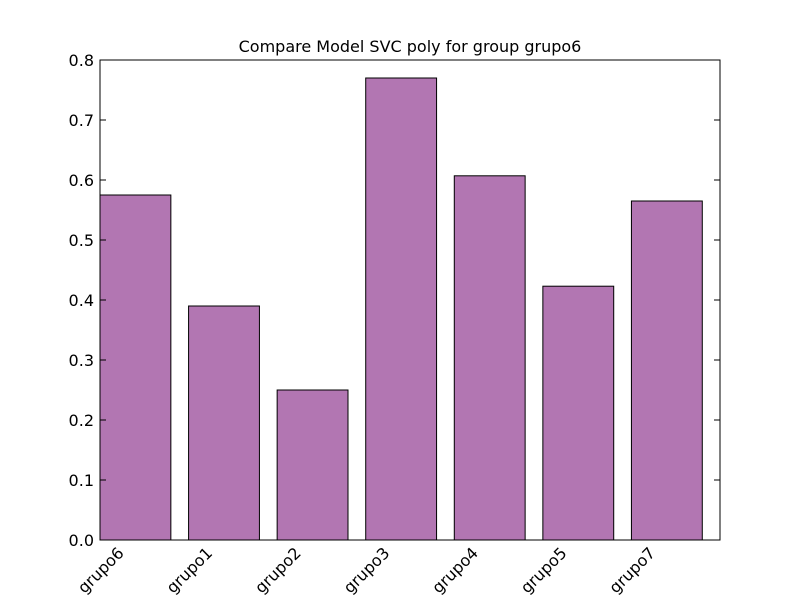  What do you see at coordinates (312, 465) in the screenshot?
I see `bar-grupo2` at bounding box center [312, 465].